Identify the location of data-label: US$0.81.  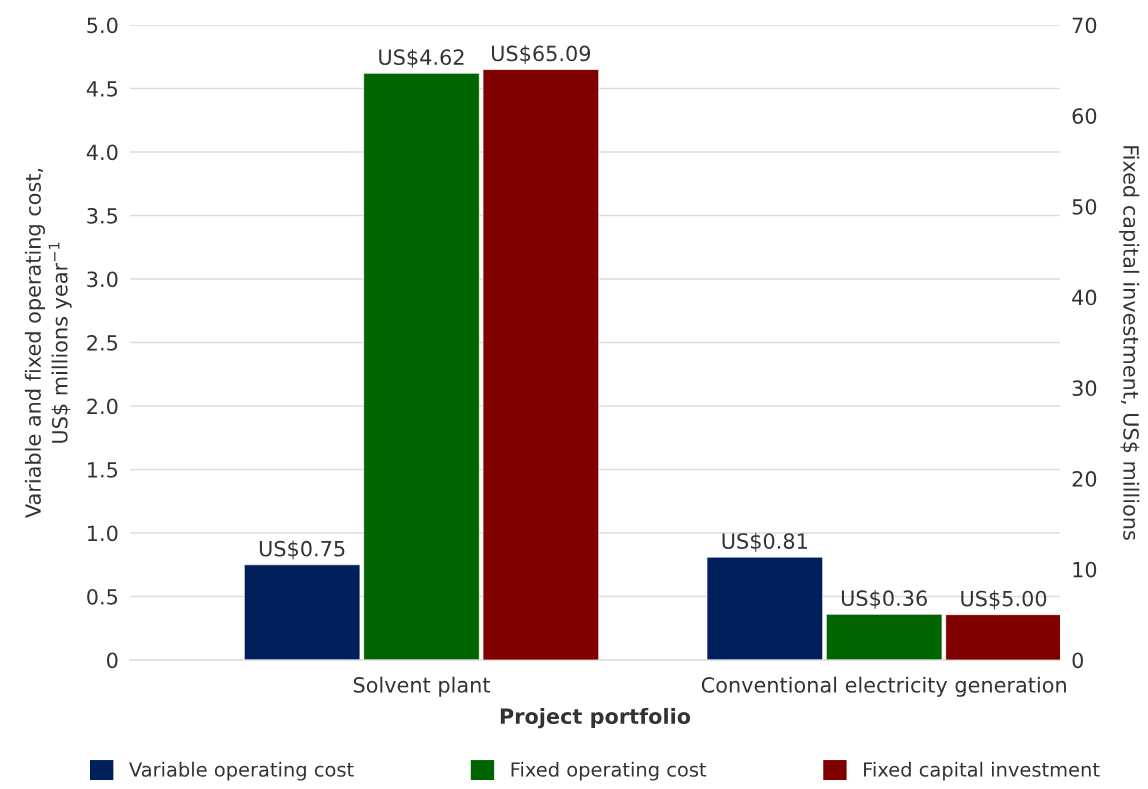
(764, 542).